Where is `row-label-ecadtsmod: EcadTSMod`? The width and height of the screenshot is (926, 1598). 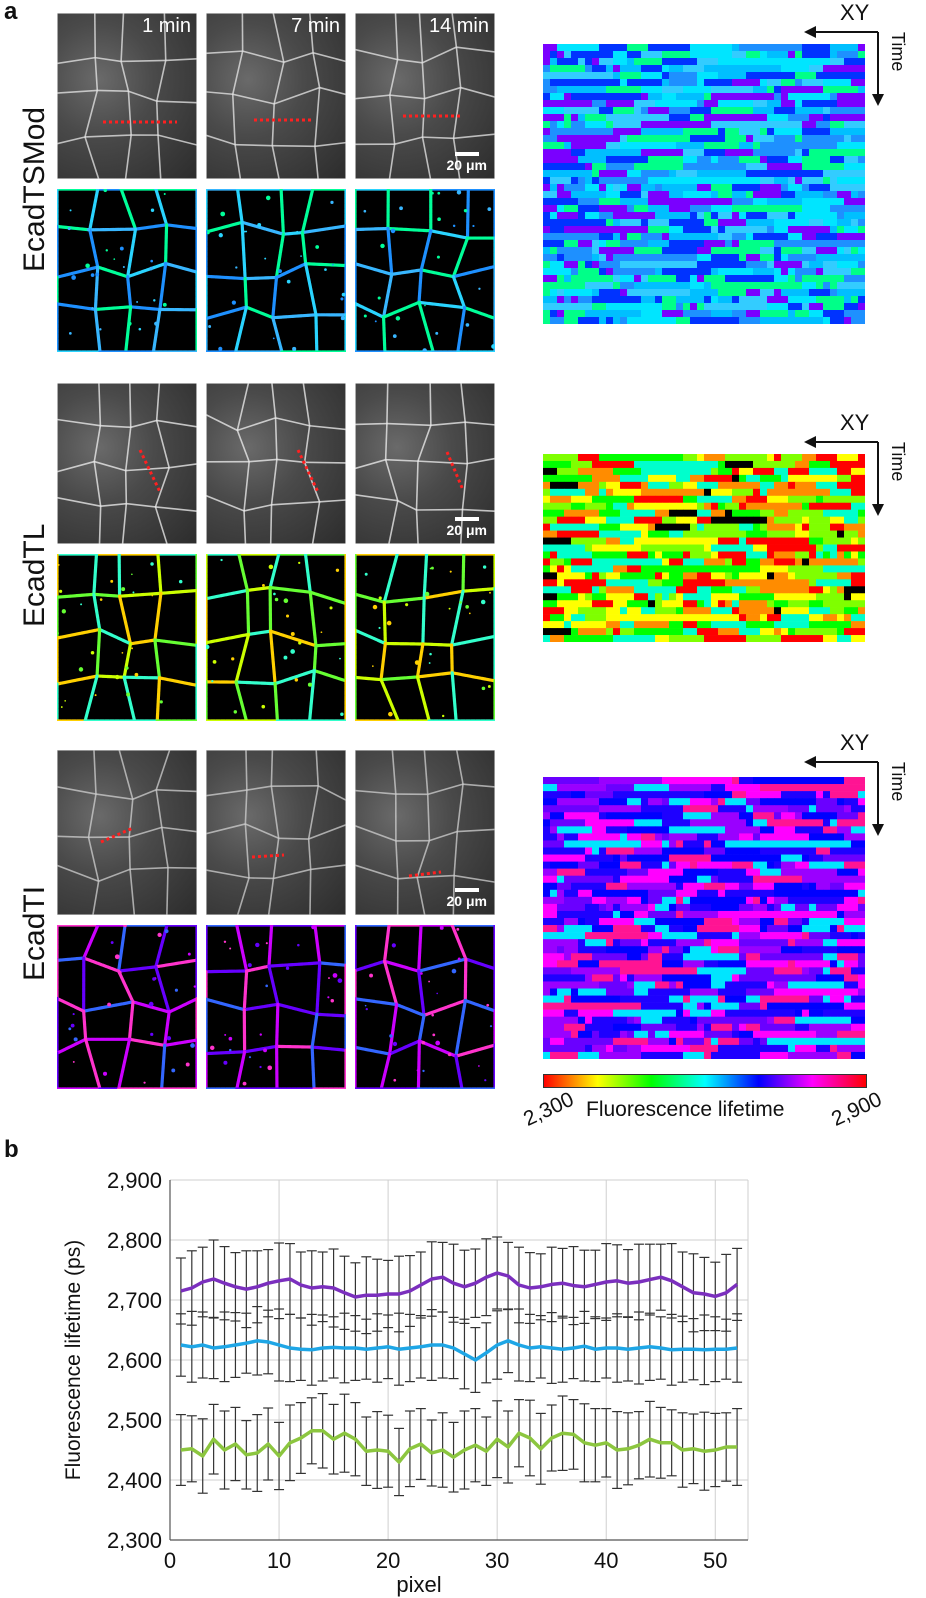 row-label-ecadtsmod: EcadTSMod is located at coordinates (34, 189).